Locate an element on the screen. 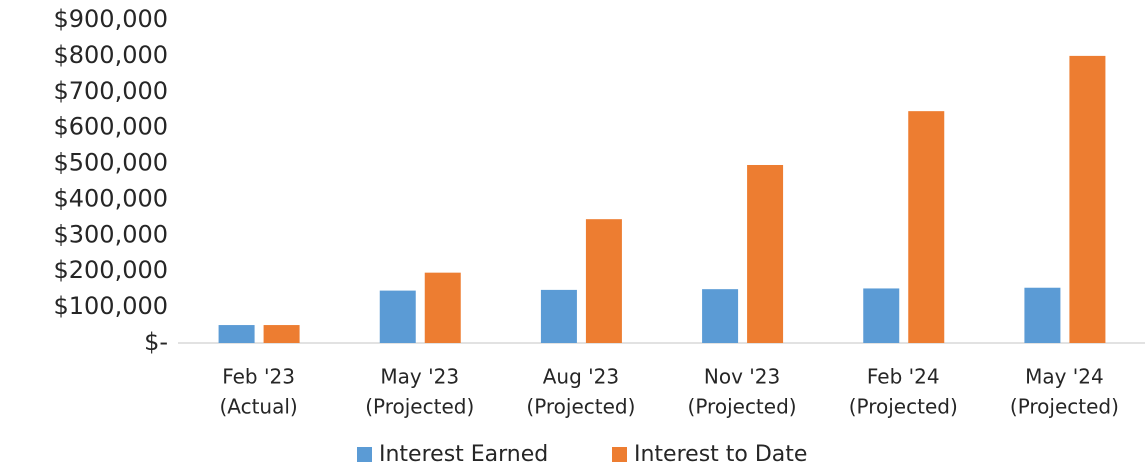  y-tick-label: $800,000 is located at coordinates (110, 55).